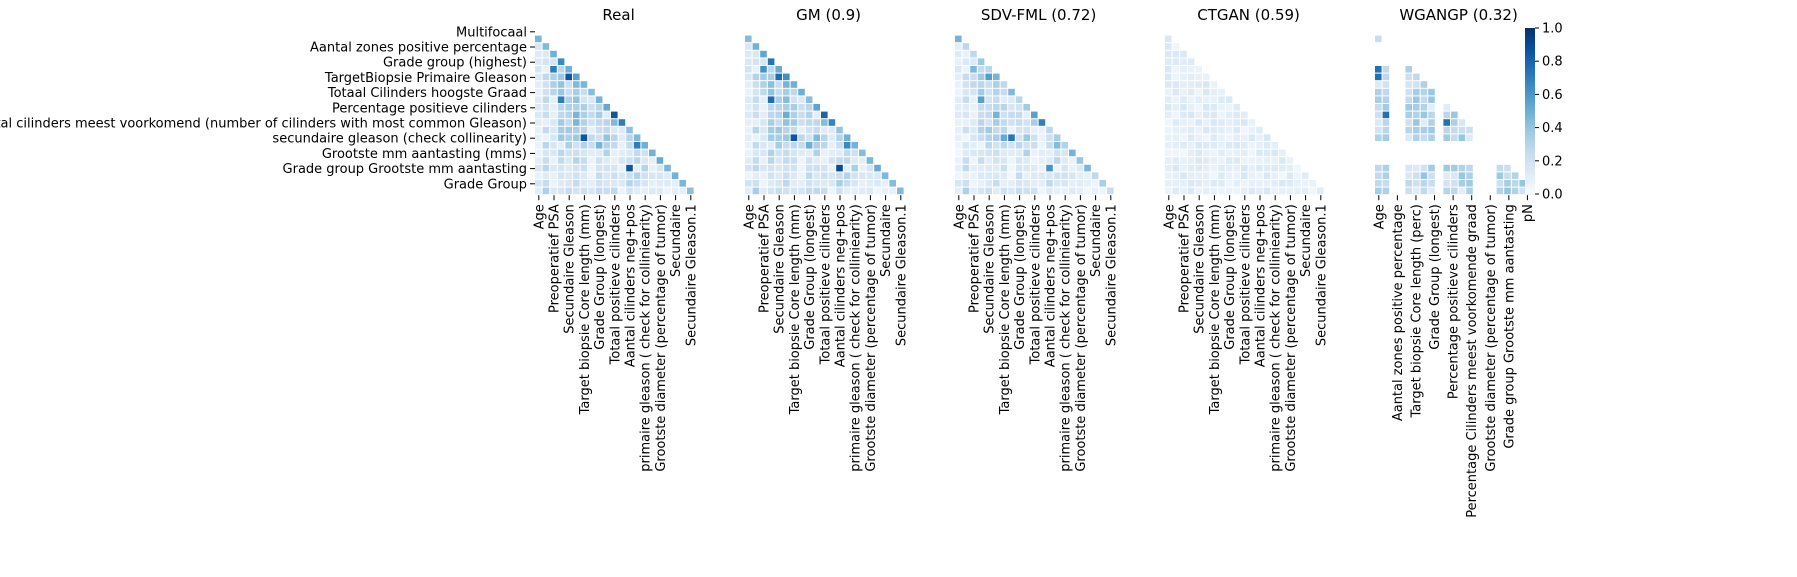 The height and width of the screenshot is (577, 1797). I want to click on x-tick-label: Age, so click(539, 216).